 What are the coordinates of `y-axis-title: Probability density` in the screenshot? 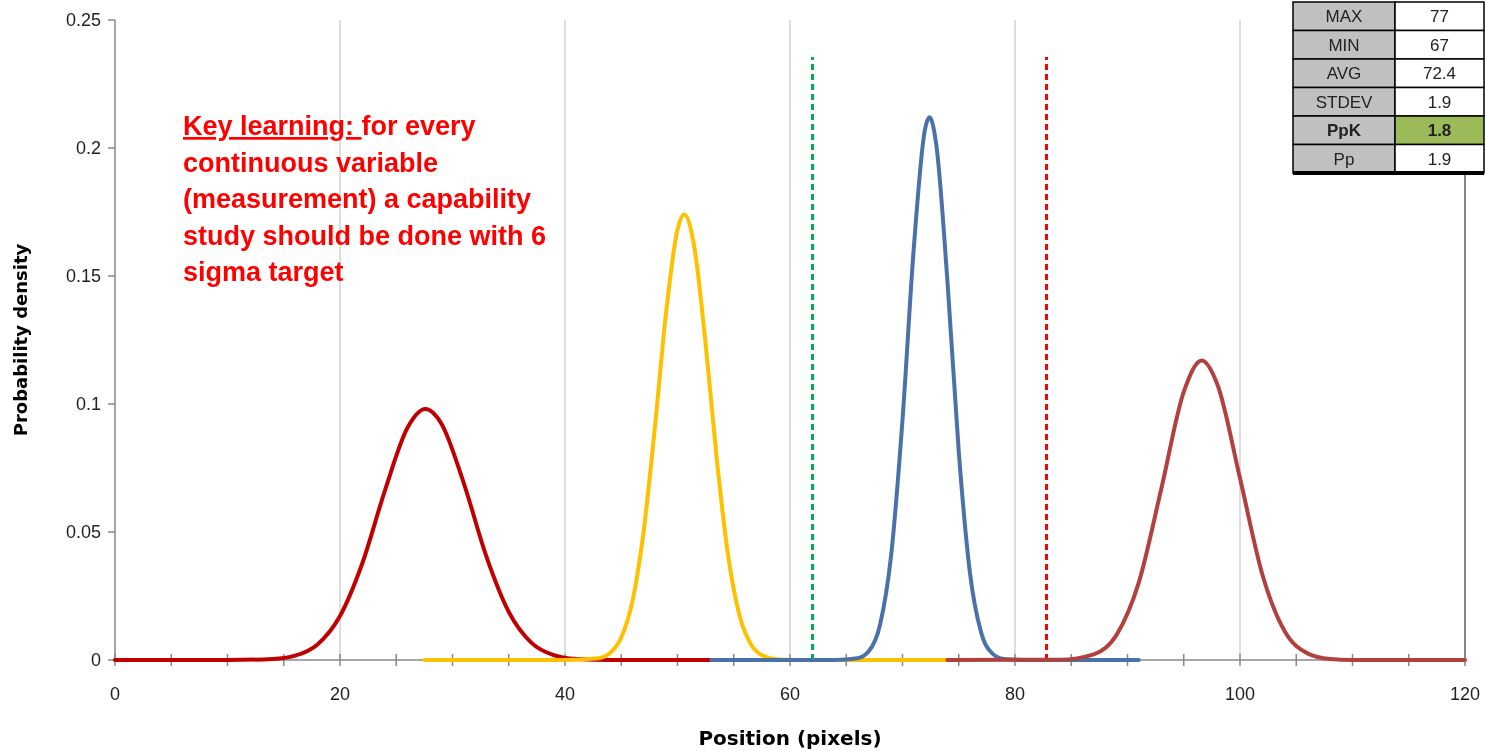 It's located at (20, 340).